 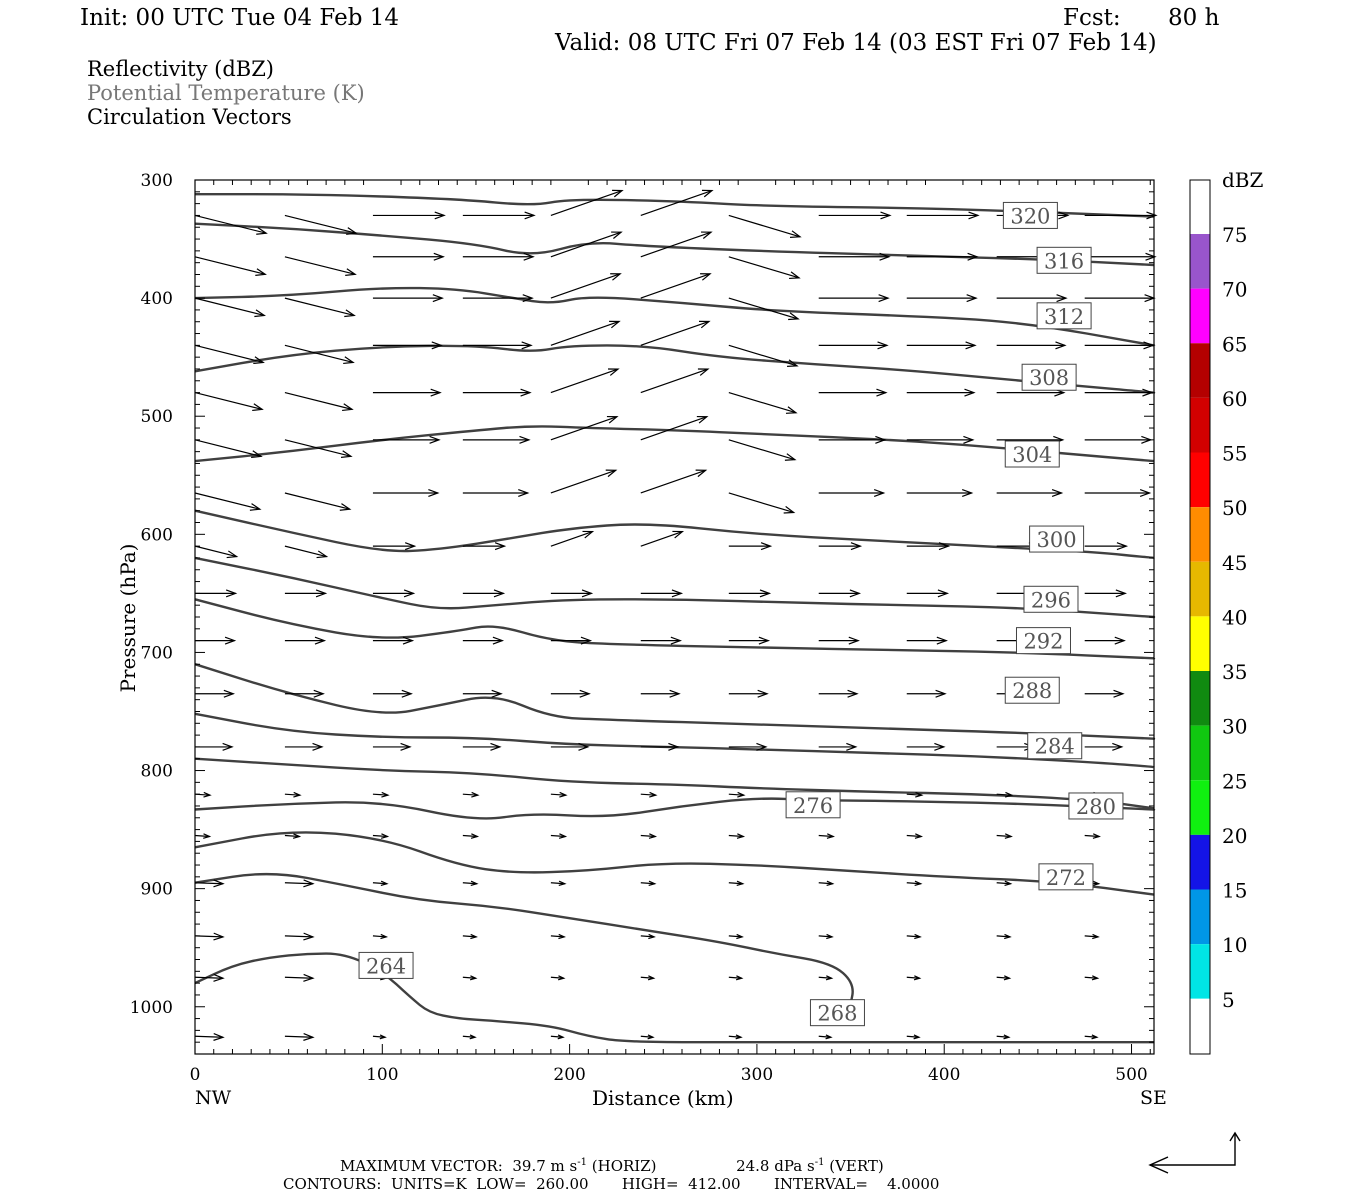 I want to click on vert-tag: (VERT), so click(x=856, y=1166).